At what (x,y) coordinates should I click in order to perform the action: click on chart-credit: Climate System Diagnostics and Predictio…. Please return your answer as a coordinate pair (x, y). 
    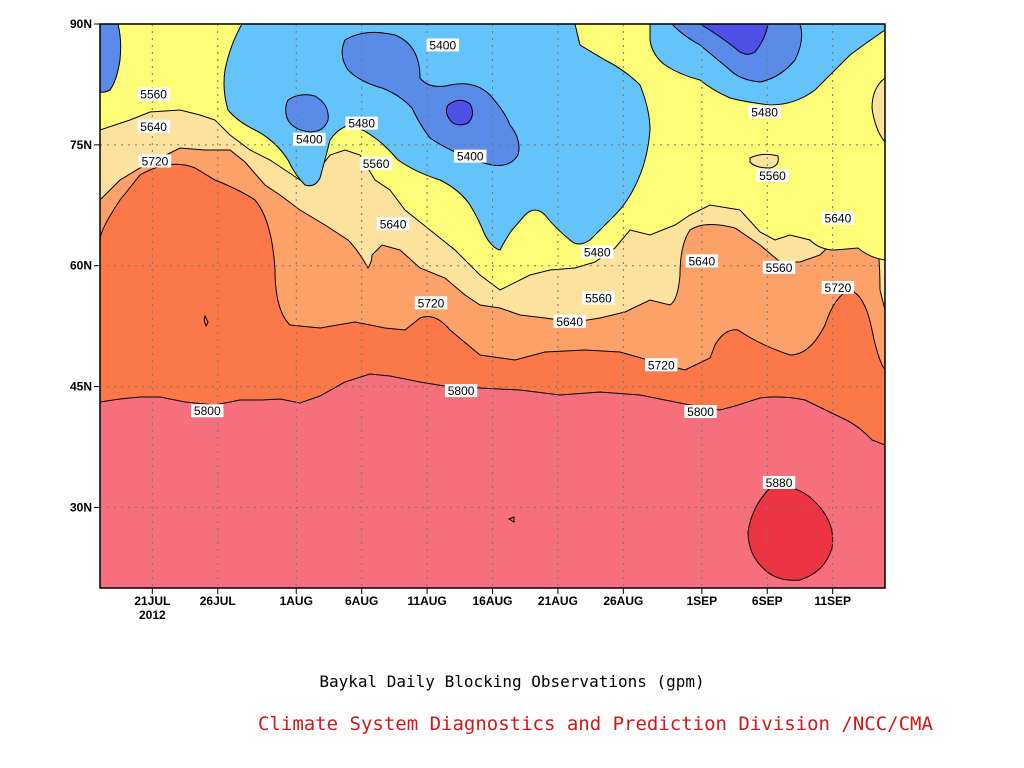
    Looking at the image, I should click on (595, 724).